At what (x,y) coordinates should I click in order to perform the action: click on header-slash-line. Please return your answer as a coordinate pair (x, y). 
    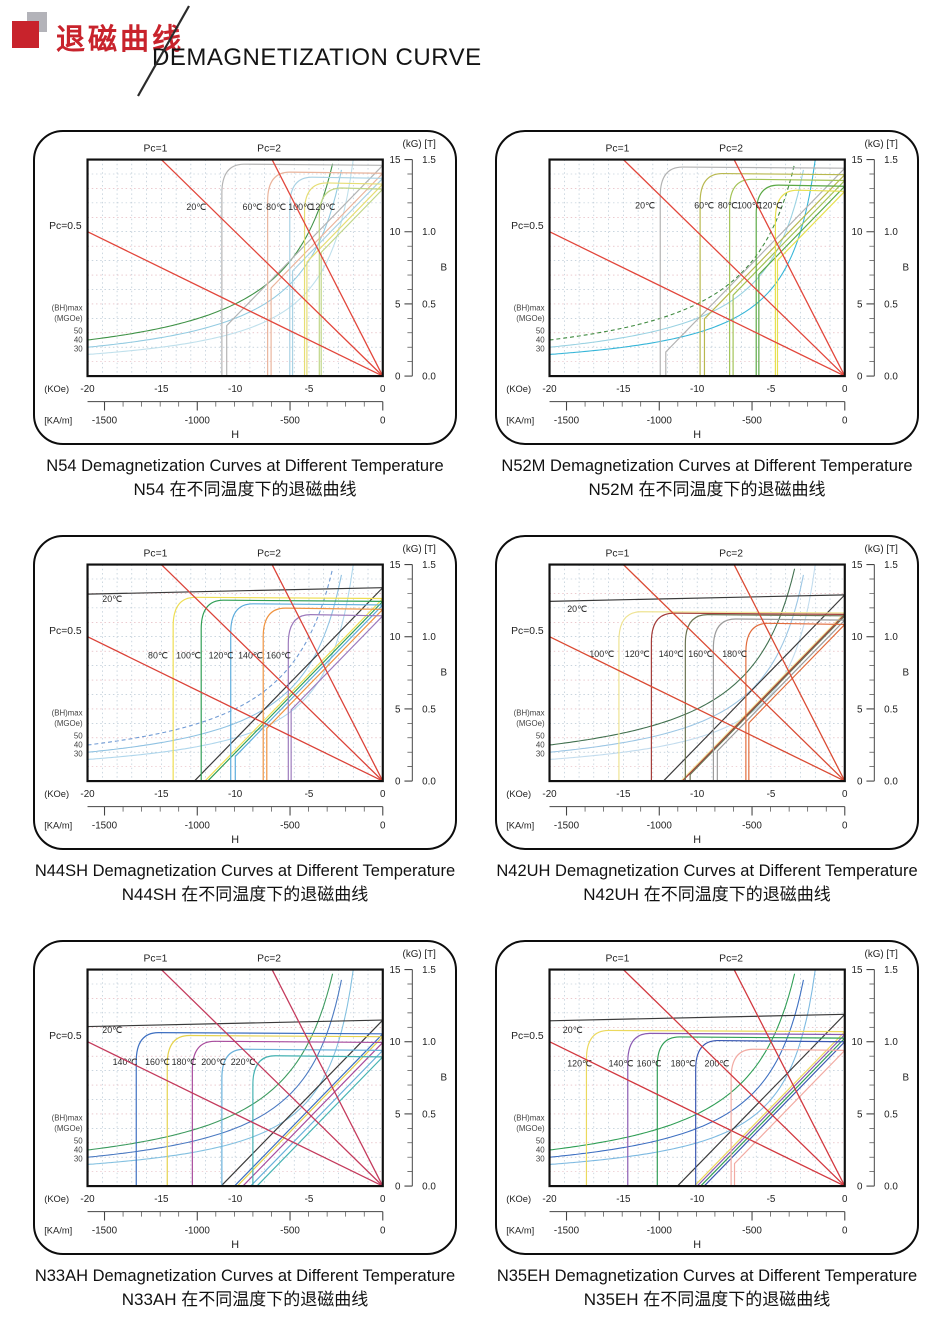
    Looking at the image, I should click on (163, 51).